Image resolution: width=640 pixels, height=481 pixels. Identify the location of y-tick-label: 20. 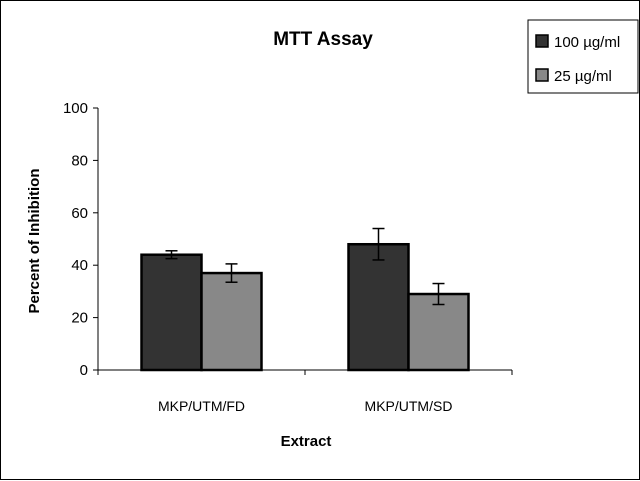
(79, 318).